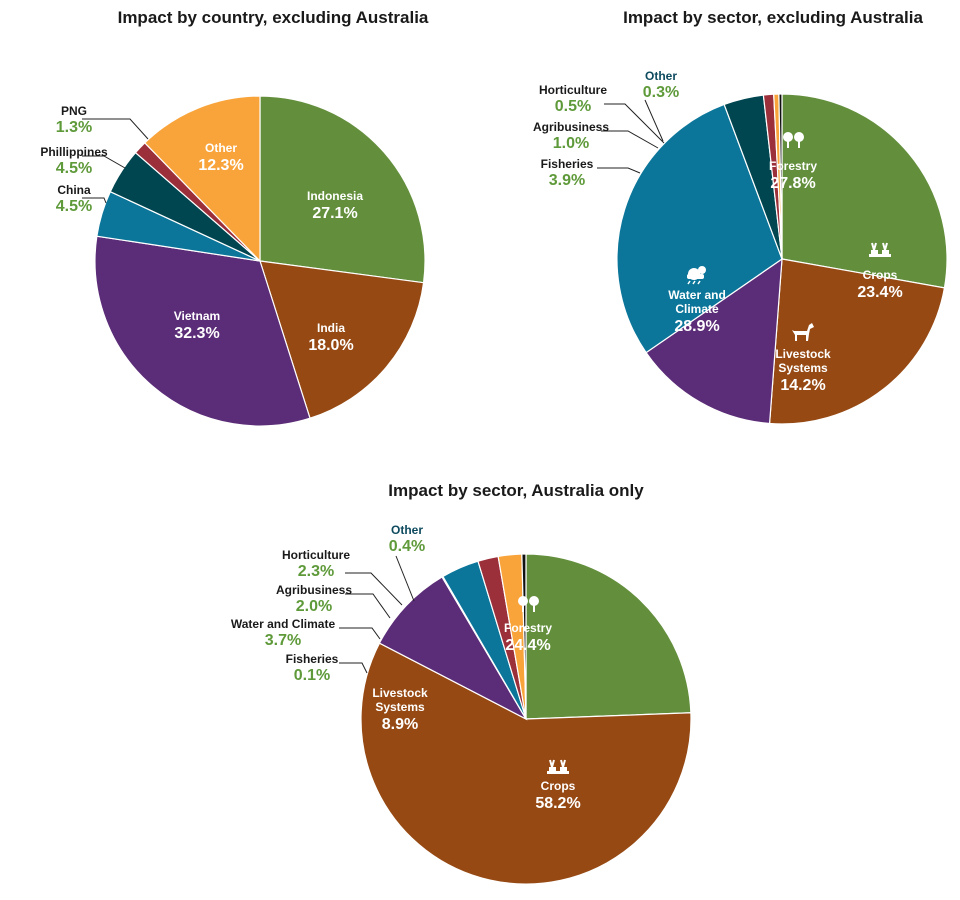 The height and width of the screenshot is (900, 960). I want to click on pie-slice-india, so click(342, 339).